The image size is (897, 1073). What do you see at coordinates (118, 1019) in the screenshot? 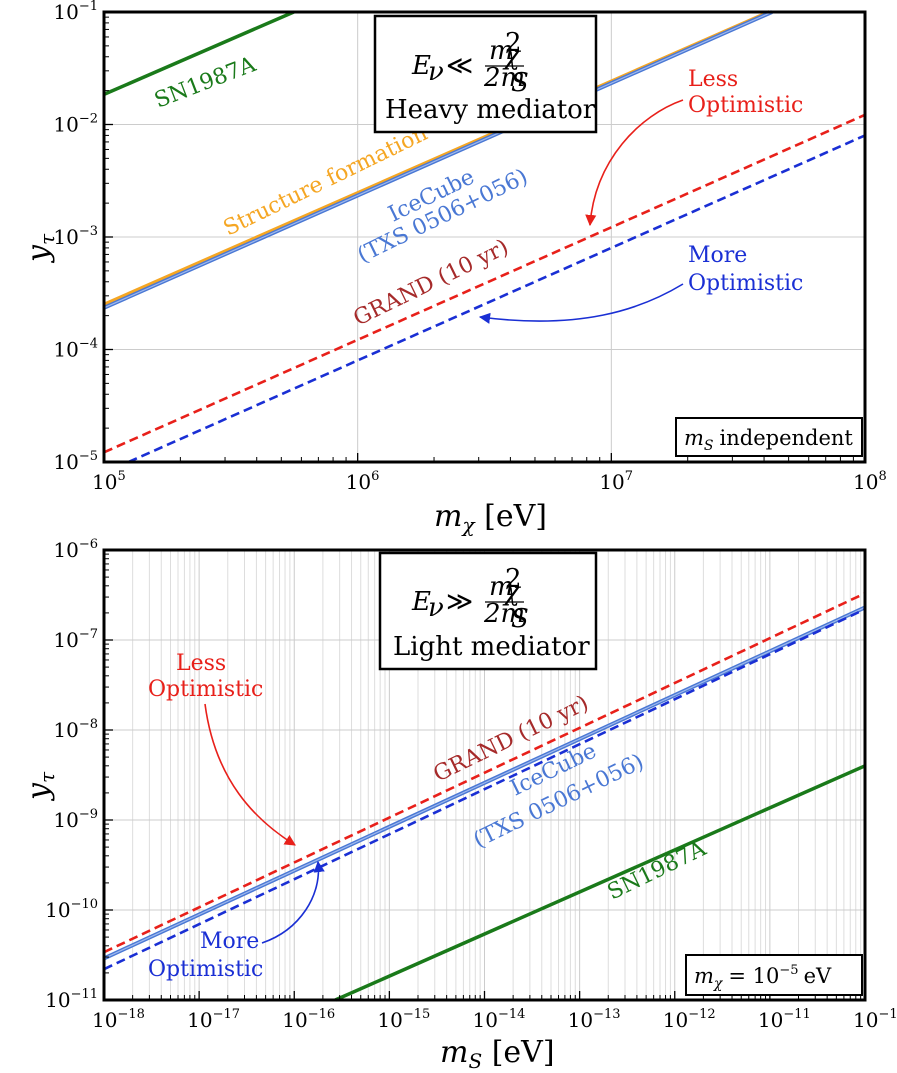
I see `bottom-x-tick-label: 10−18` at bounding box center [118, 1019].